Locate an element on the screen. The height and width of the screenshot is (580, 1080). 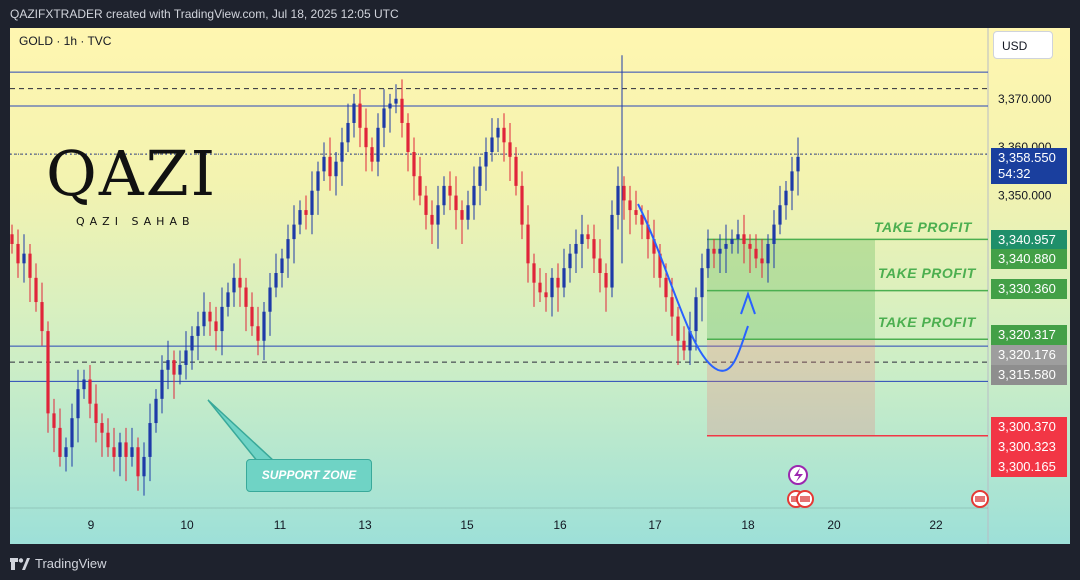
x-tick-label: 18 is located at coordinates (748, 525).